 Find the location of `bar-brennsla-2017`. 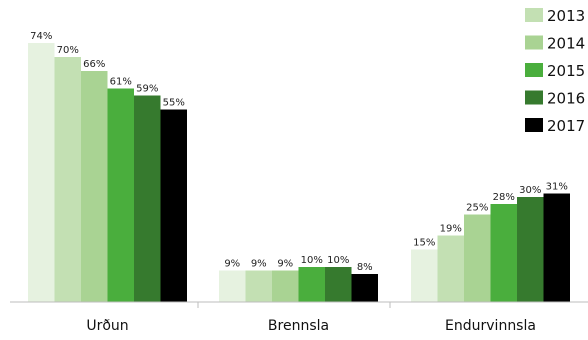

bar-brennsla-2017 is located at coordinates (338, 284).